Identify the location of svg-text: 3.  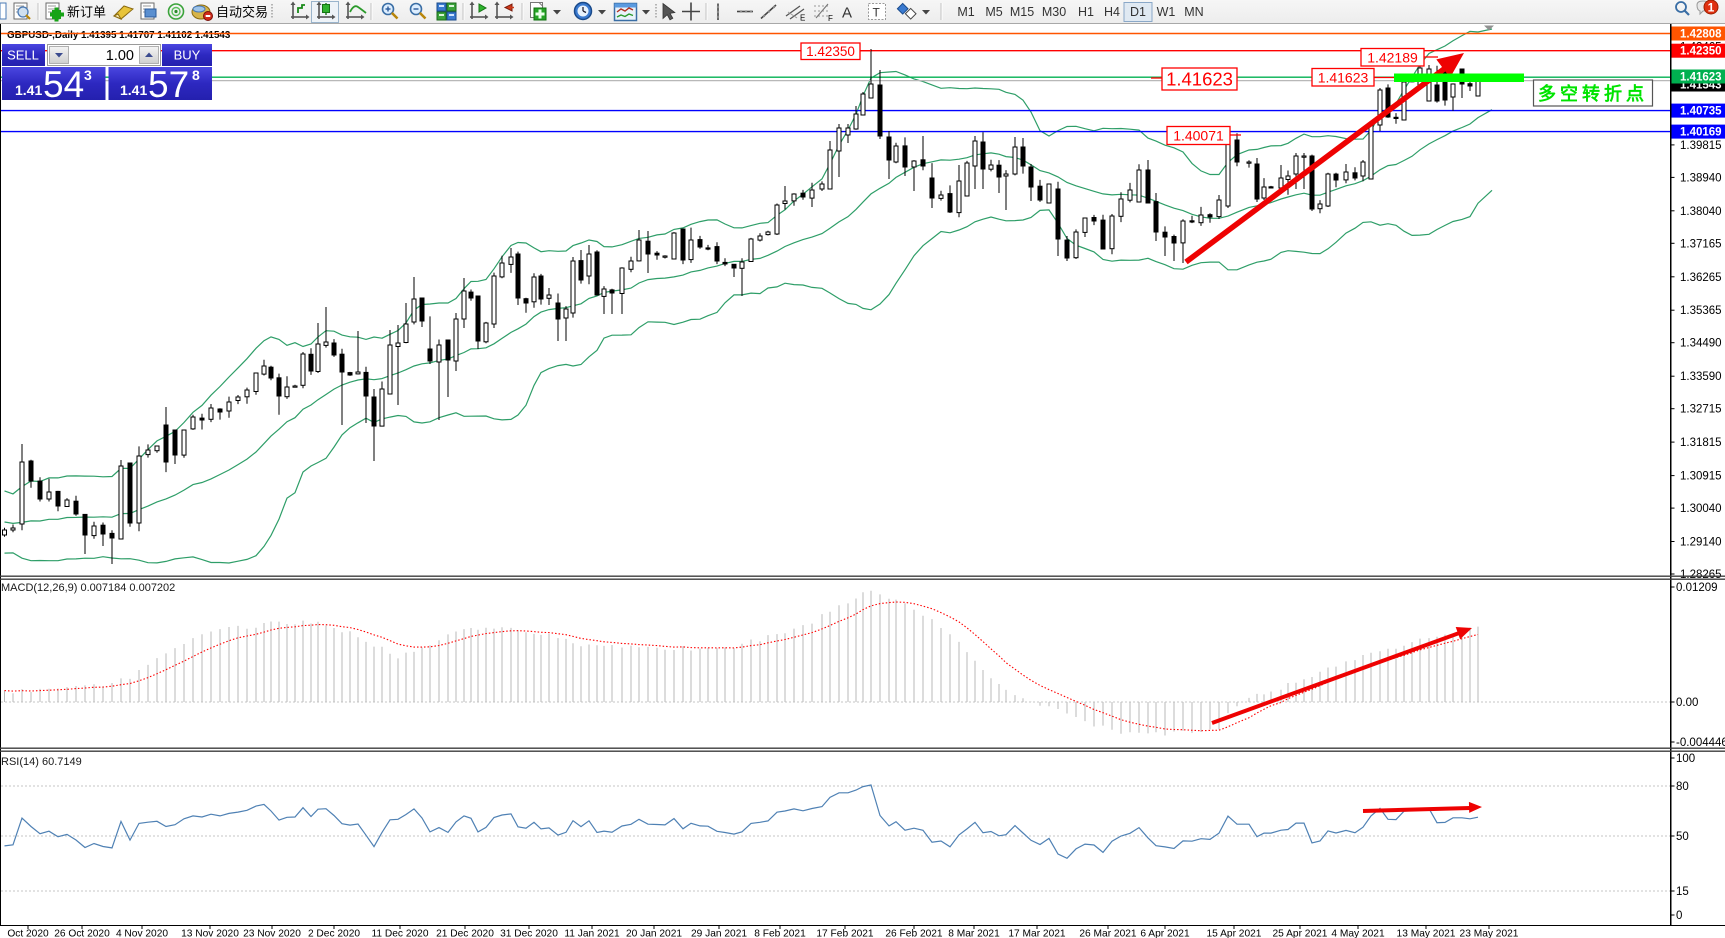
(88, 75).